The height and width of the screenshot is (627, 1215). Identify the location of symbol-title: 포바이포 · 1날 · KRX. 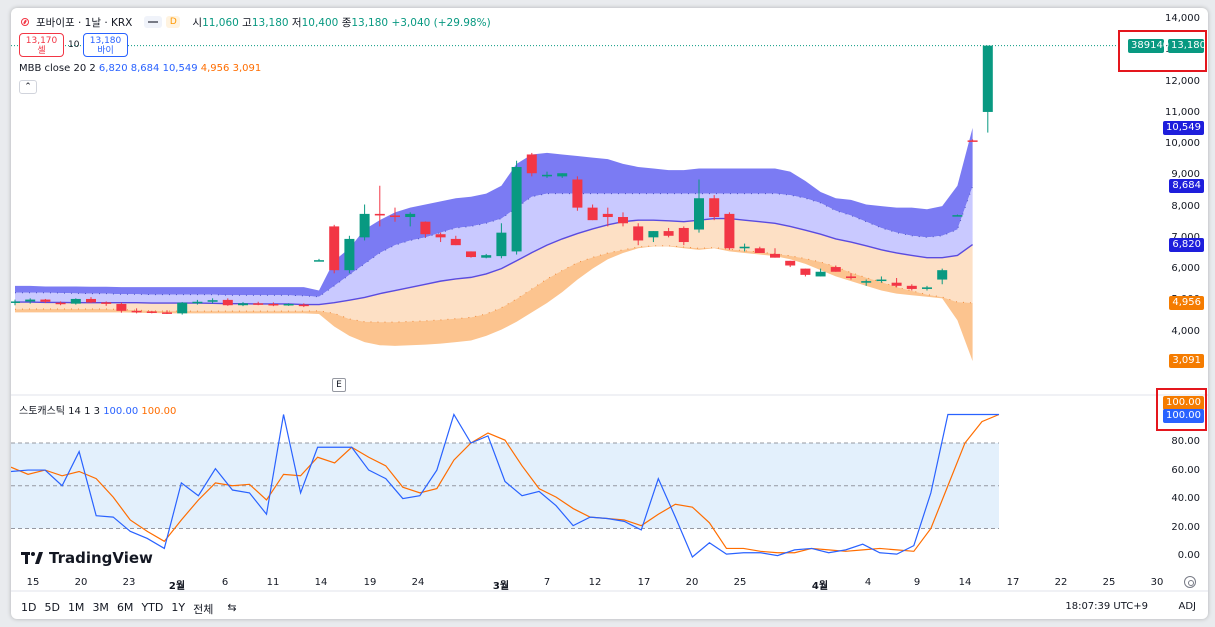
(84, 22).